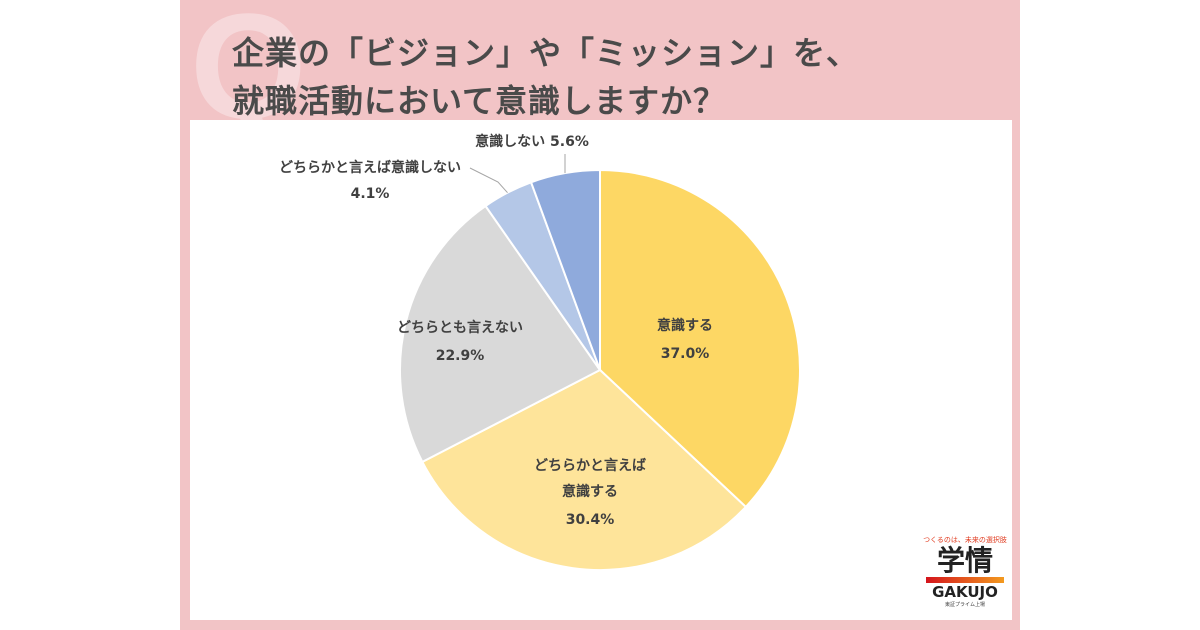 This screenshot has width=1200, height=630. What do you see at coordinates (479, 101) in the screenshot?
I see `chart-title-line2: 就職活動において意識しますか？` at bounding box center [479, 101].